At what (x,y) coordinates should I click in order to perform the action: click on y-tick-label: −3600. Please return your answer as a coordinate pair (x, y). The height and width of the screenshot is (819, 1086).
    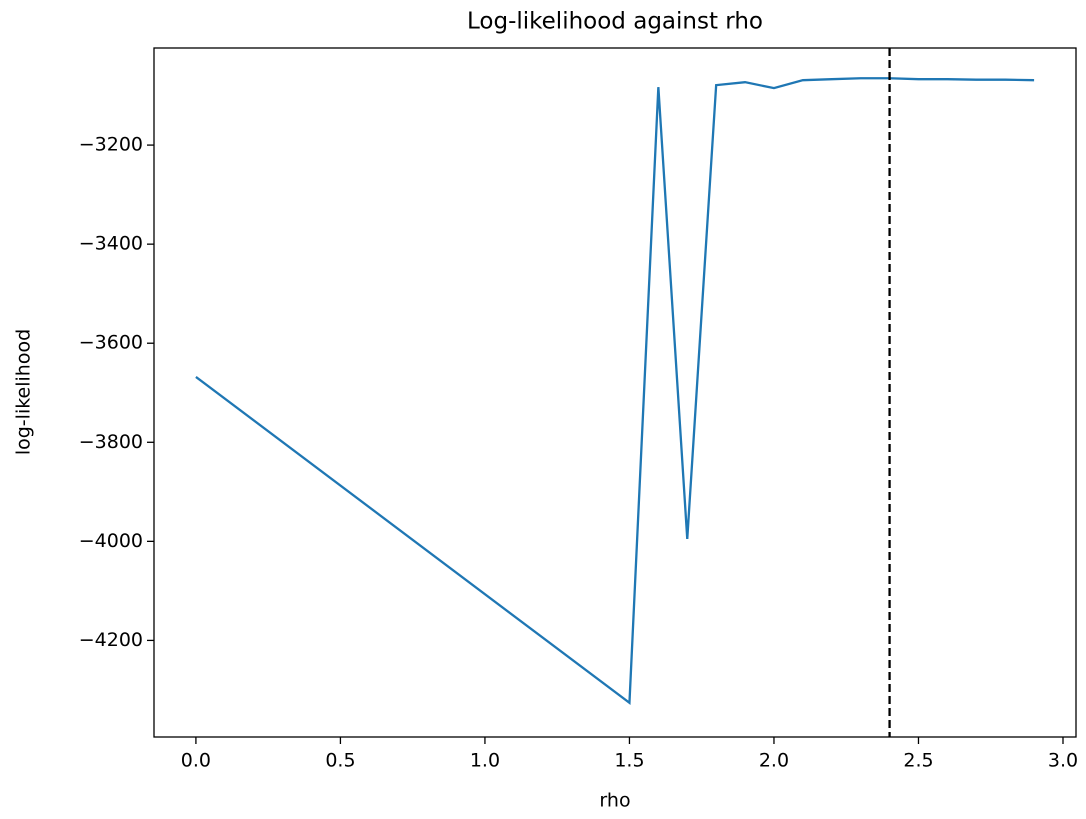
    Looking at the image, I should click on (111, 343).